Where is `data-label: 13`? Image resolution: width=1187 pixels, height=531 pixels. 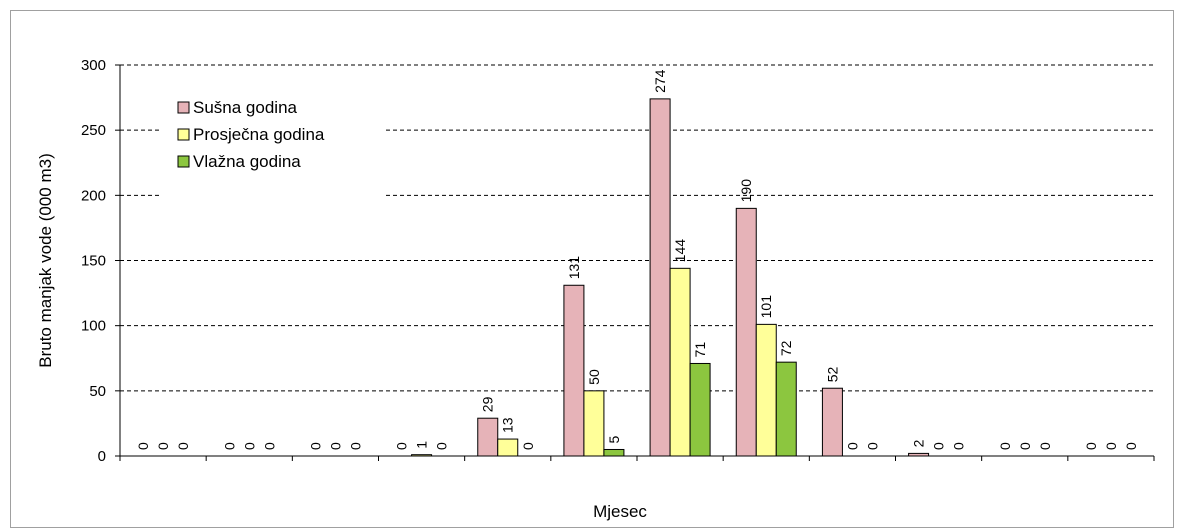
data-label: 13 is located at coordinates (508, 425).